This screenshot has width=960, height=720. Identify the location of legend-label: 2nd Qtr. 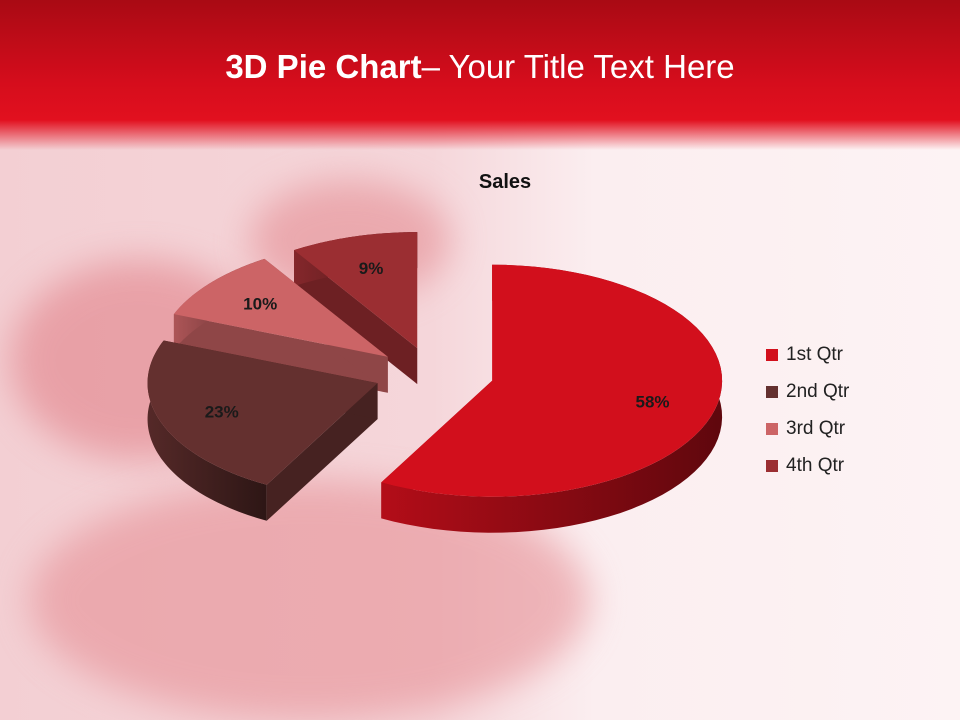
(818, 391).